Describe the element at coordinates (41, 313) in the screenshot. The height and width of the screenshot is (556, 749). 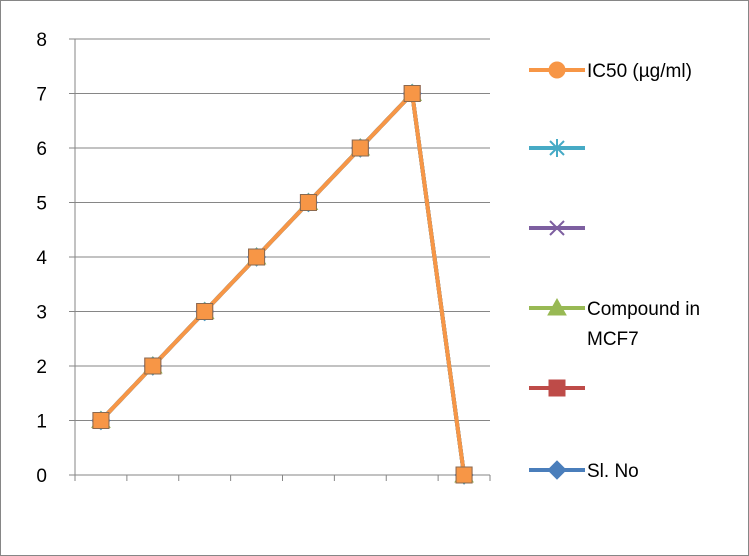
I see `y-tick-label: 3` at that location.